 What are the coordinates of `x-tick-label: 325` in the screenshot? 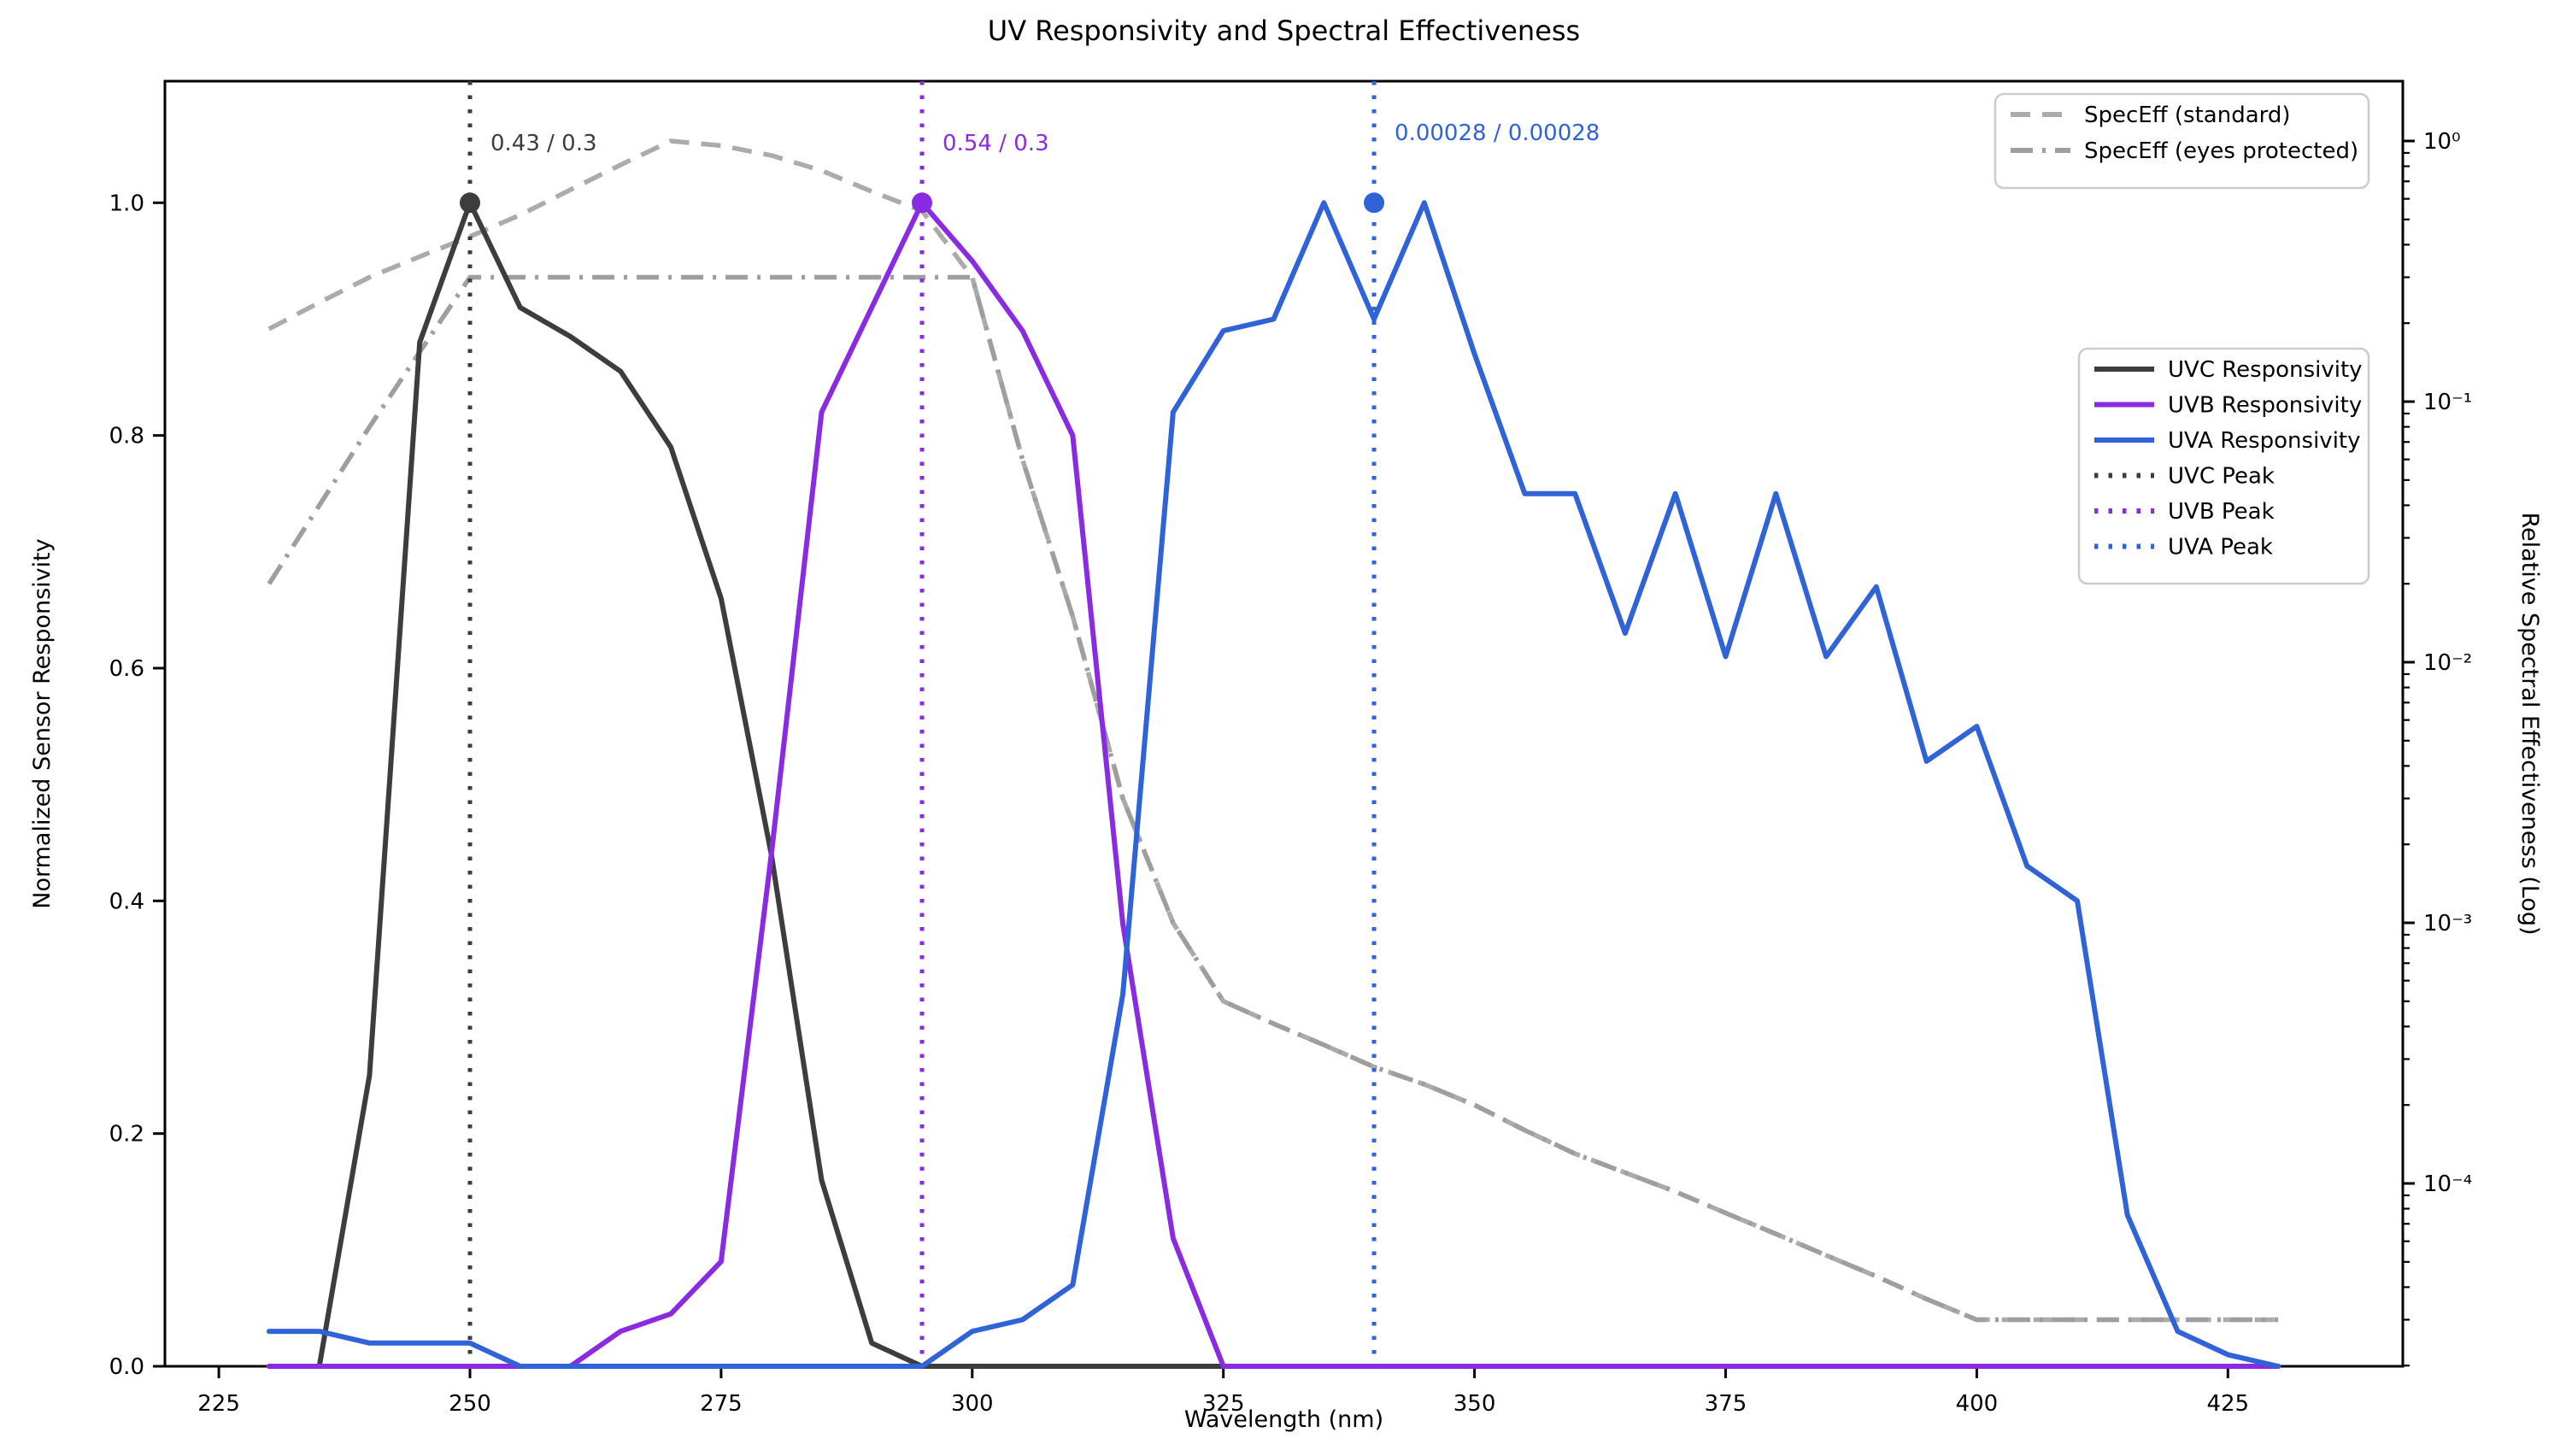 It's located at (1223, 1404).